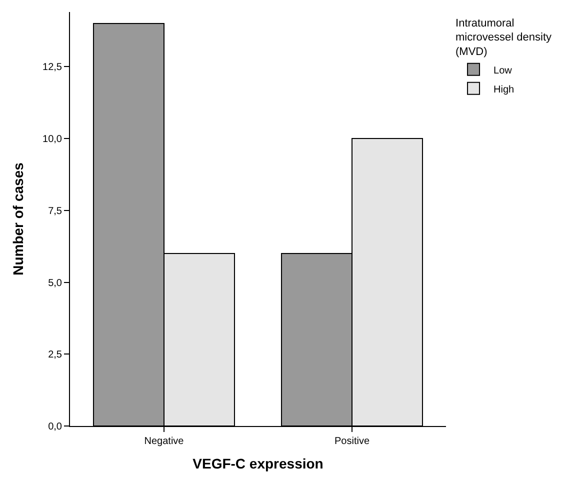  I want to click on y-tick-label: 5,0, so click(55, 283).